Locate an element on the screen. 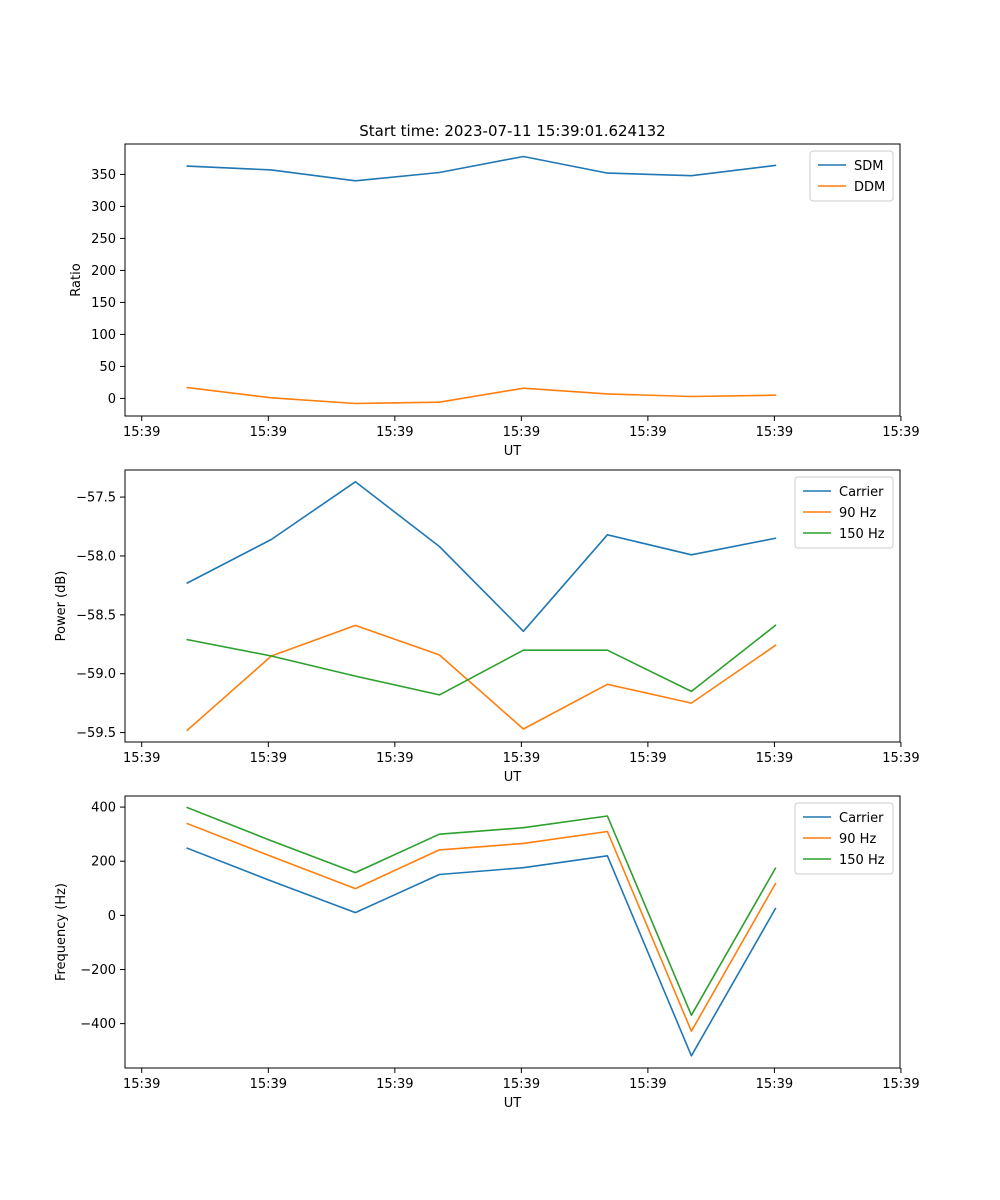  y-tick-label: 400 is located at coordinates (103, 808).